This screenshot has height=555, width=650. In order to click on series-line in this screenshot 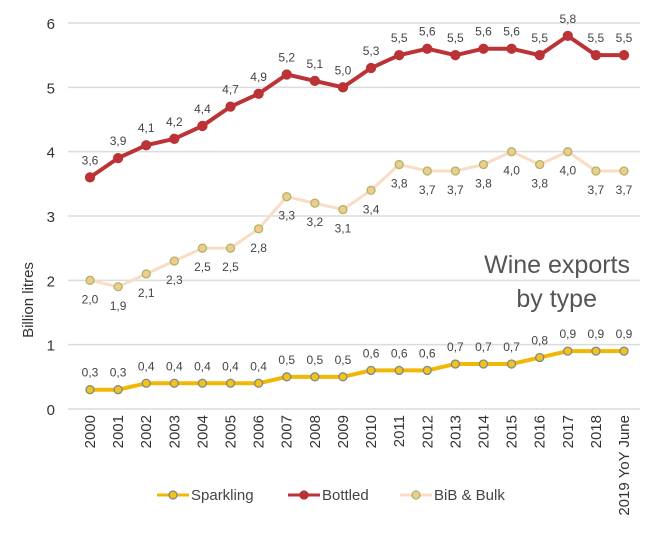, I will do `click(357, 370)`.